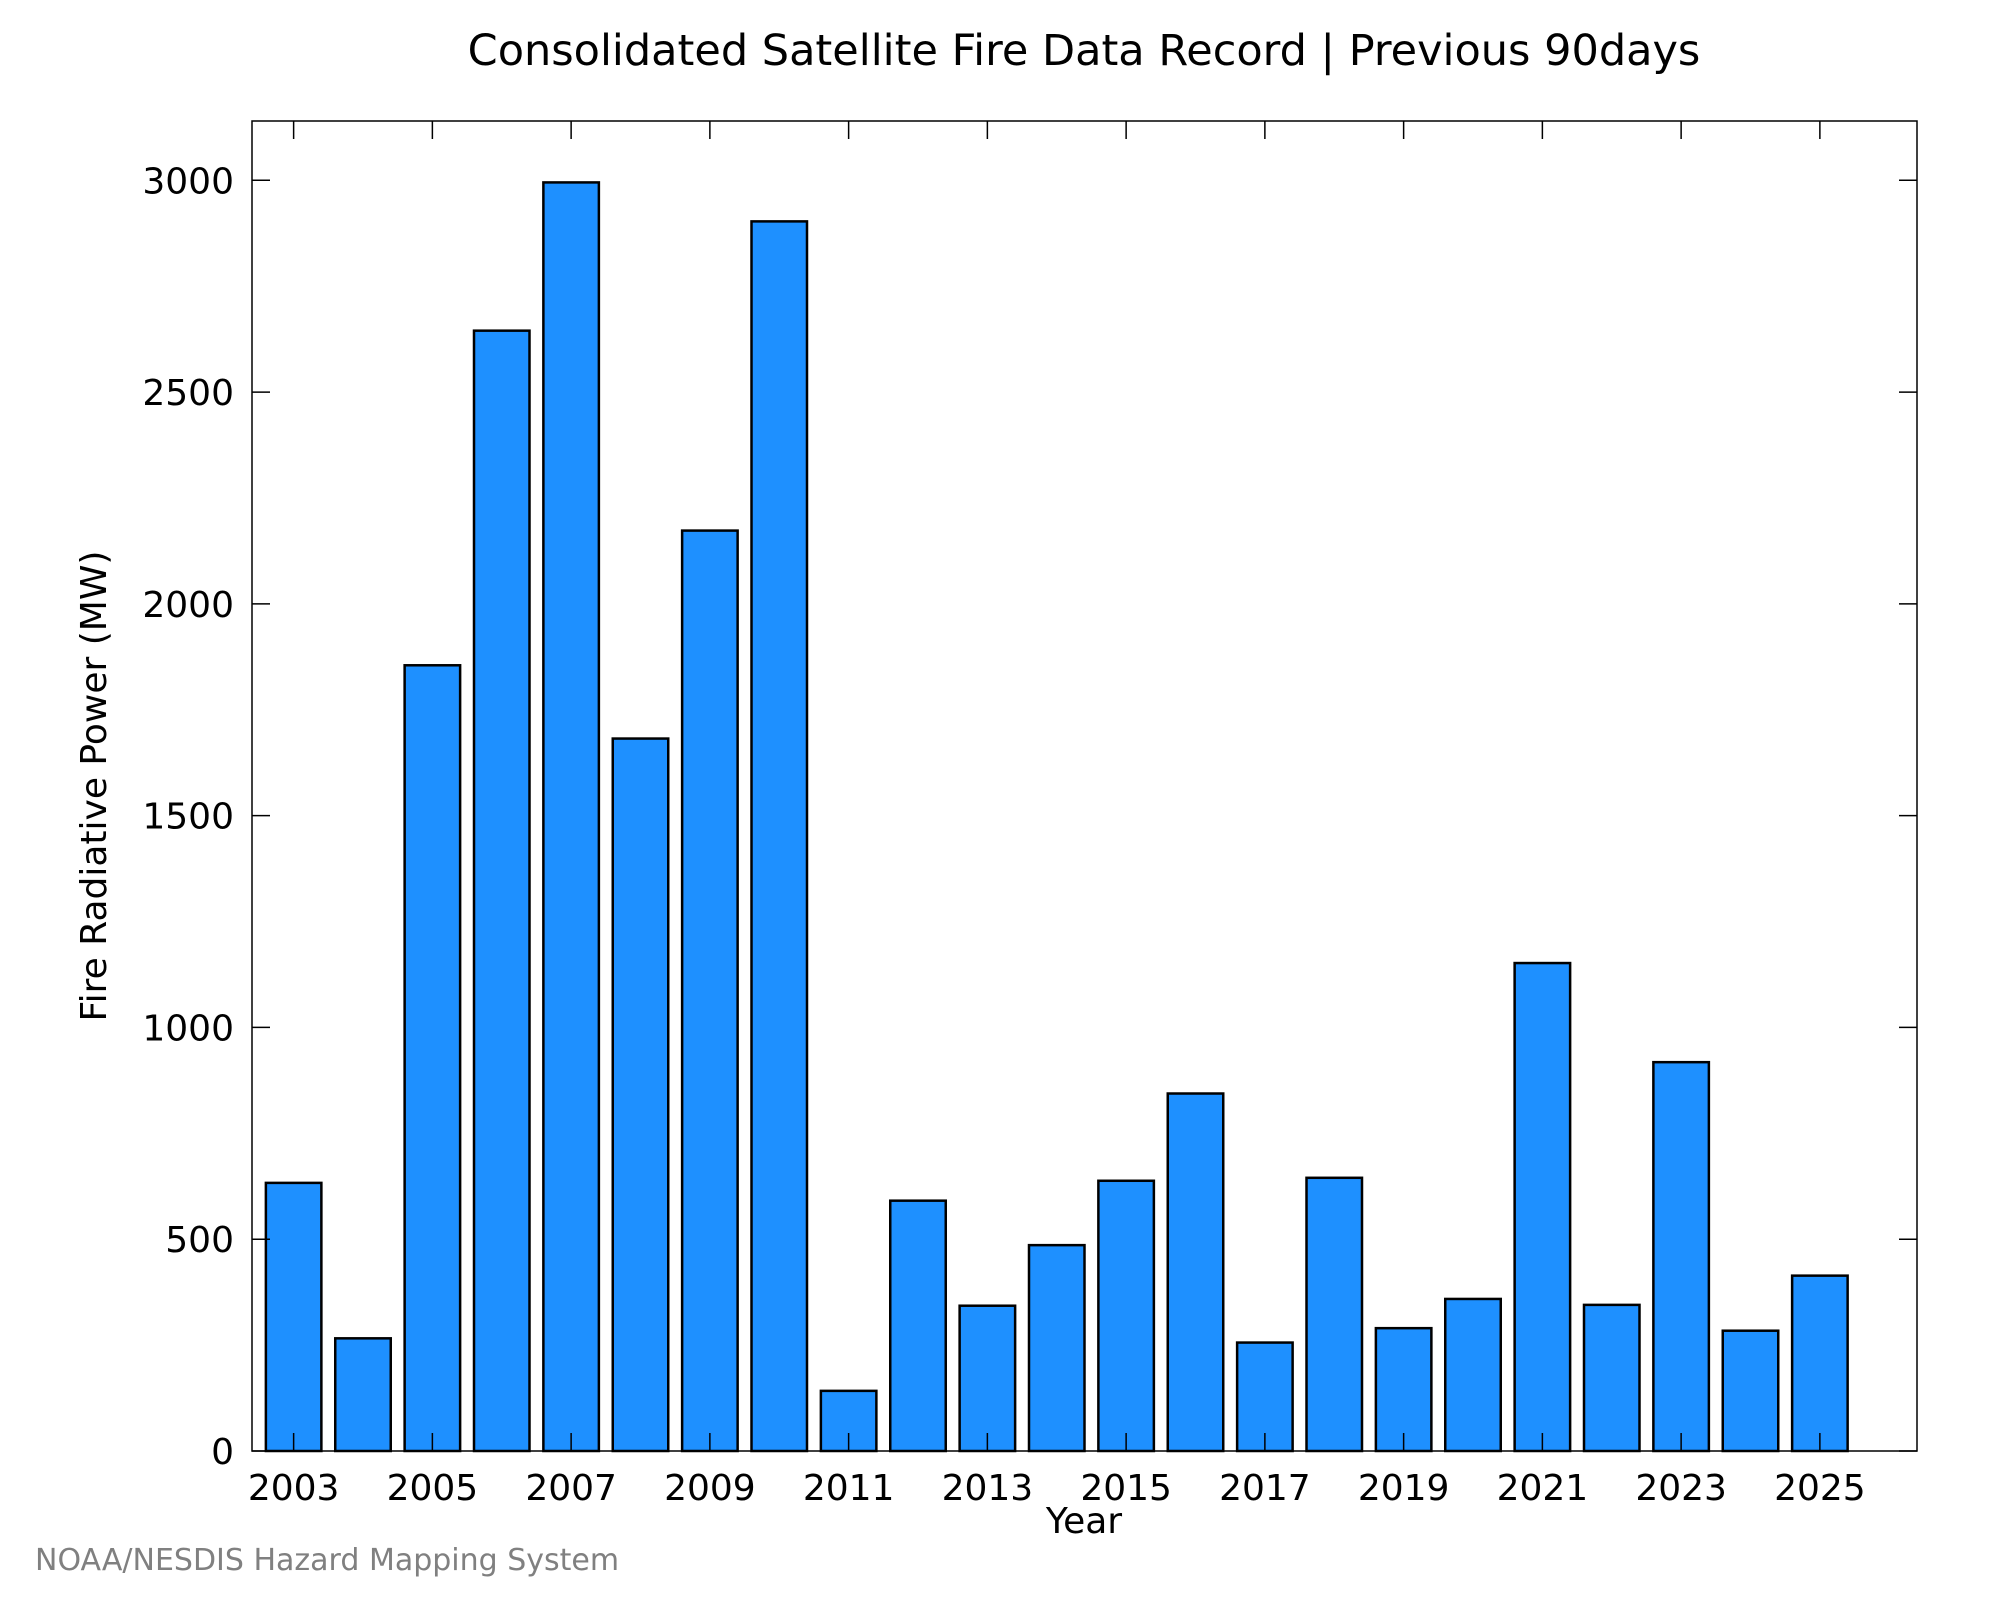 Image resolution: width=2000 pixels, height=1600 pixels. I want to click on bar-2016, so click(1195, 1272).